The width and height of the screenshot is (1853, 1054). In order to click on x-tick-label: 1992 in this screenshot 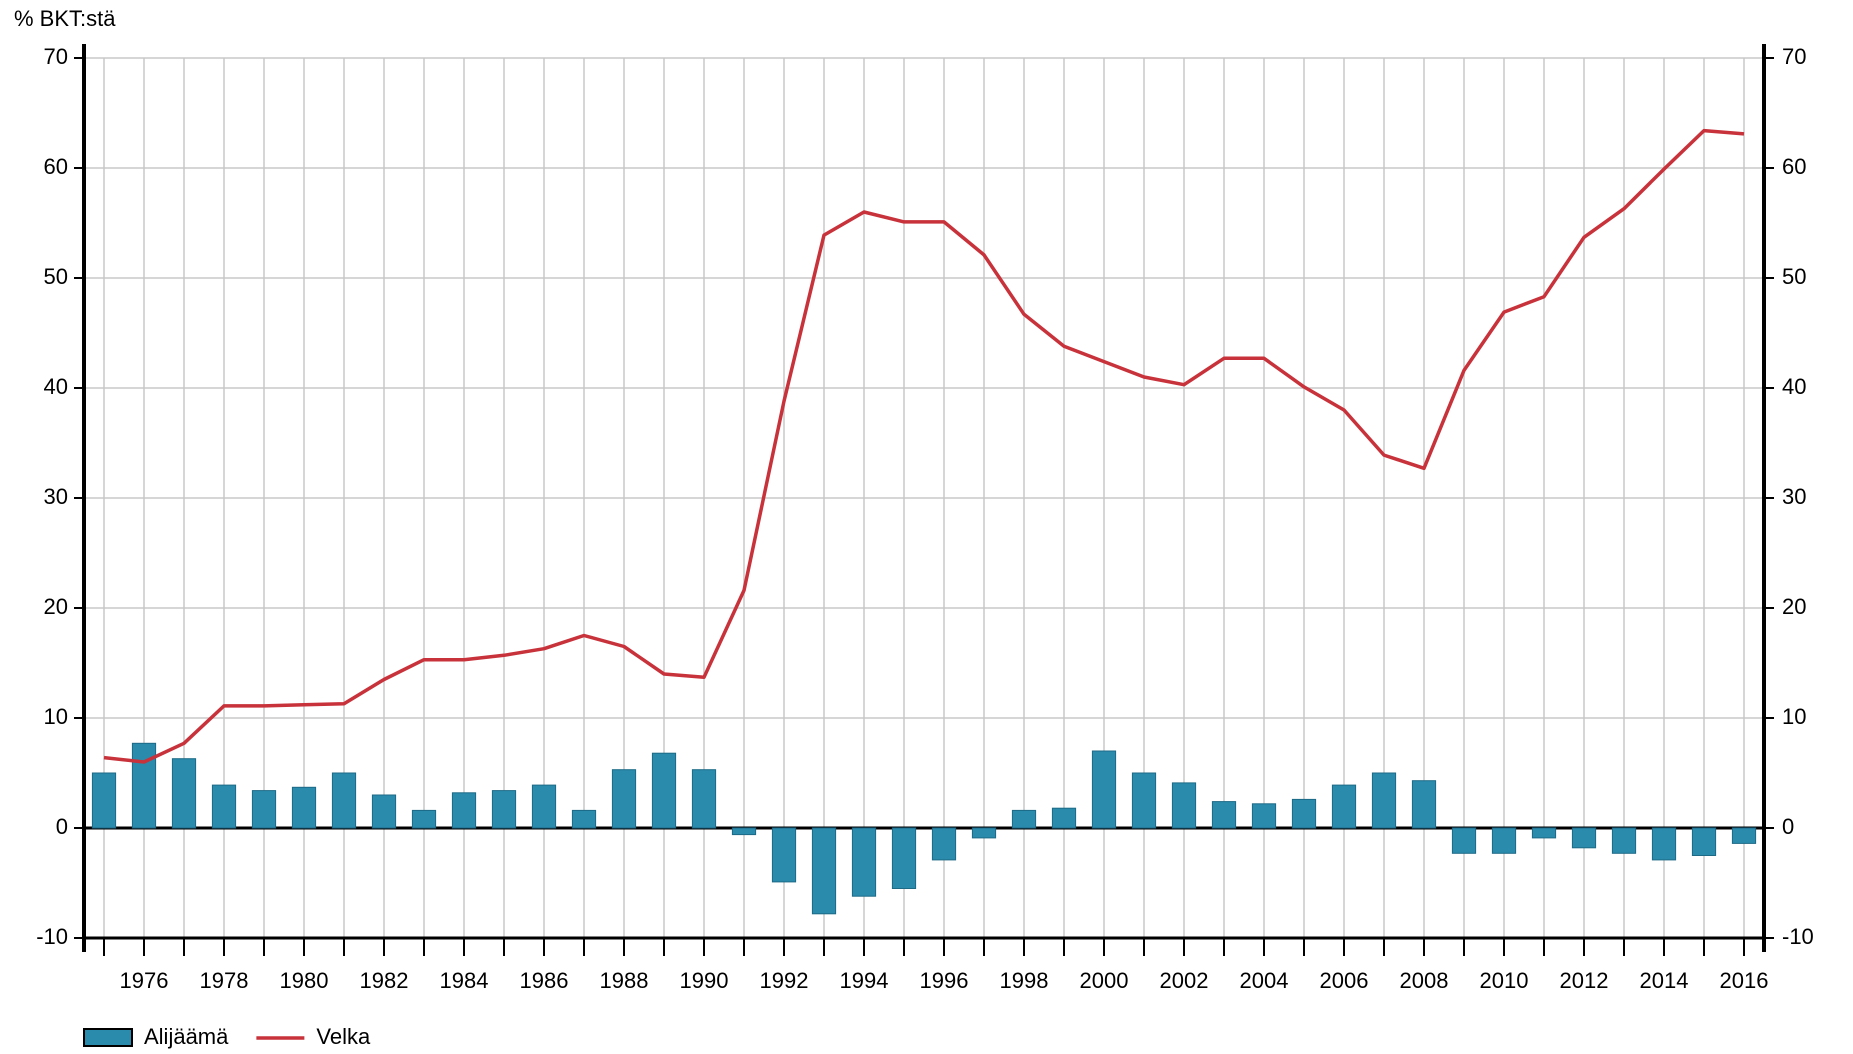, I will do `click(784, 980)`.